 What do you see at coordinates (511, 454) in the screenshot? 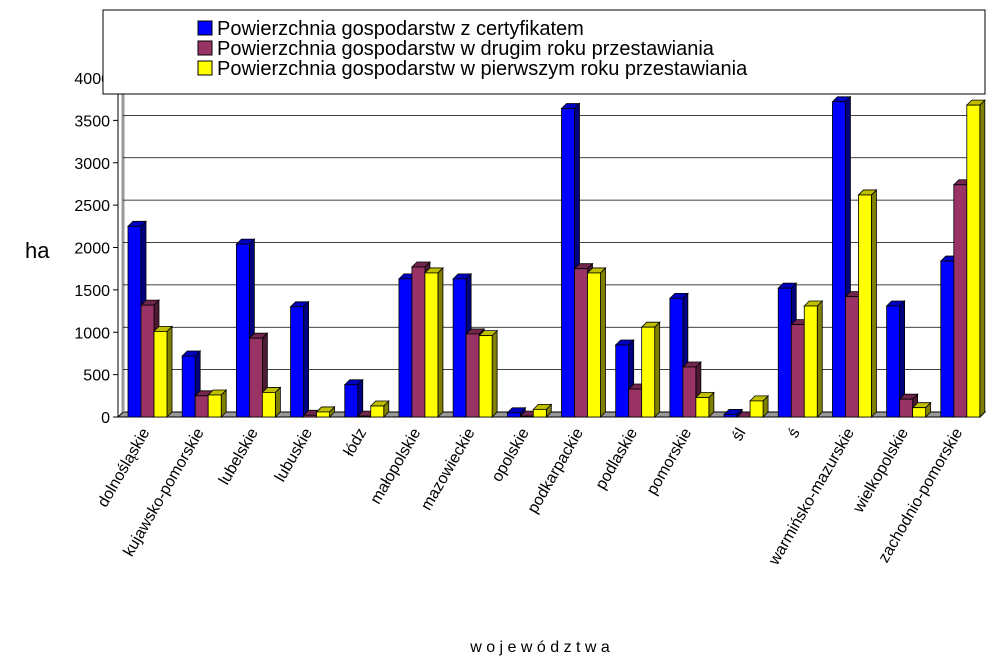
I see `x-tick-label: opolskie` at bounding box center [511, 454].